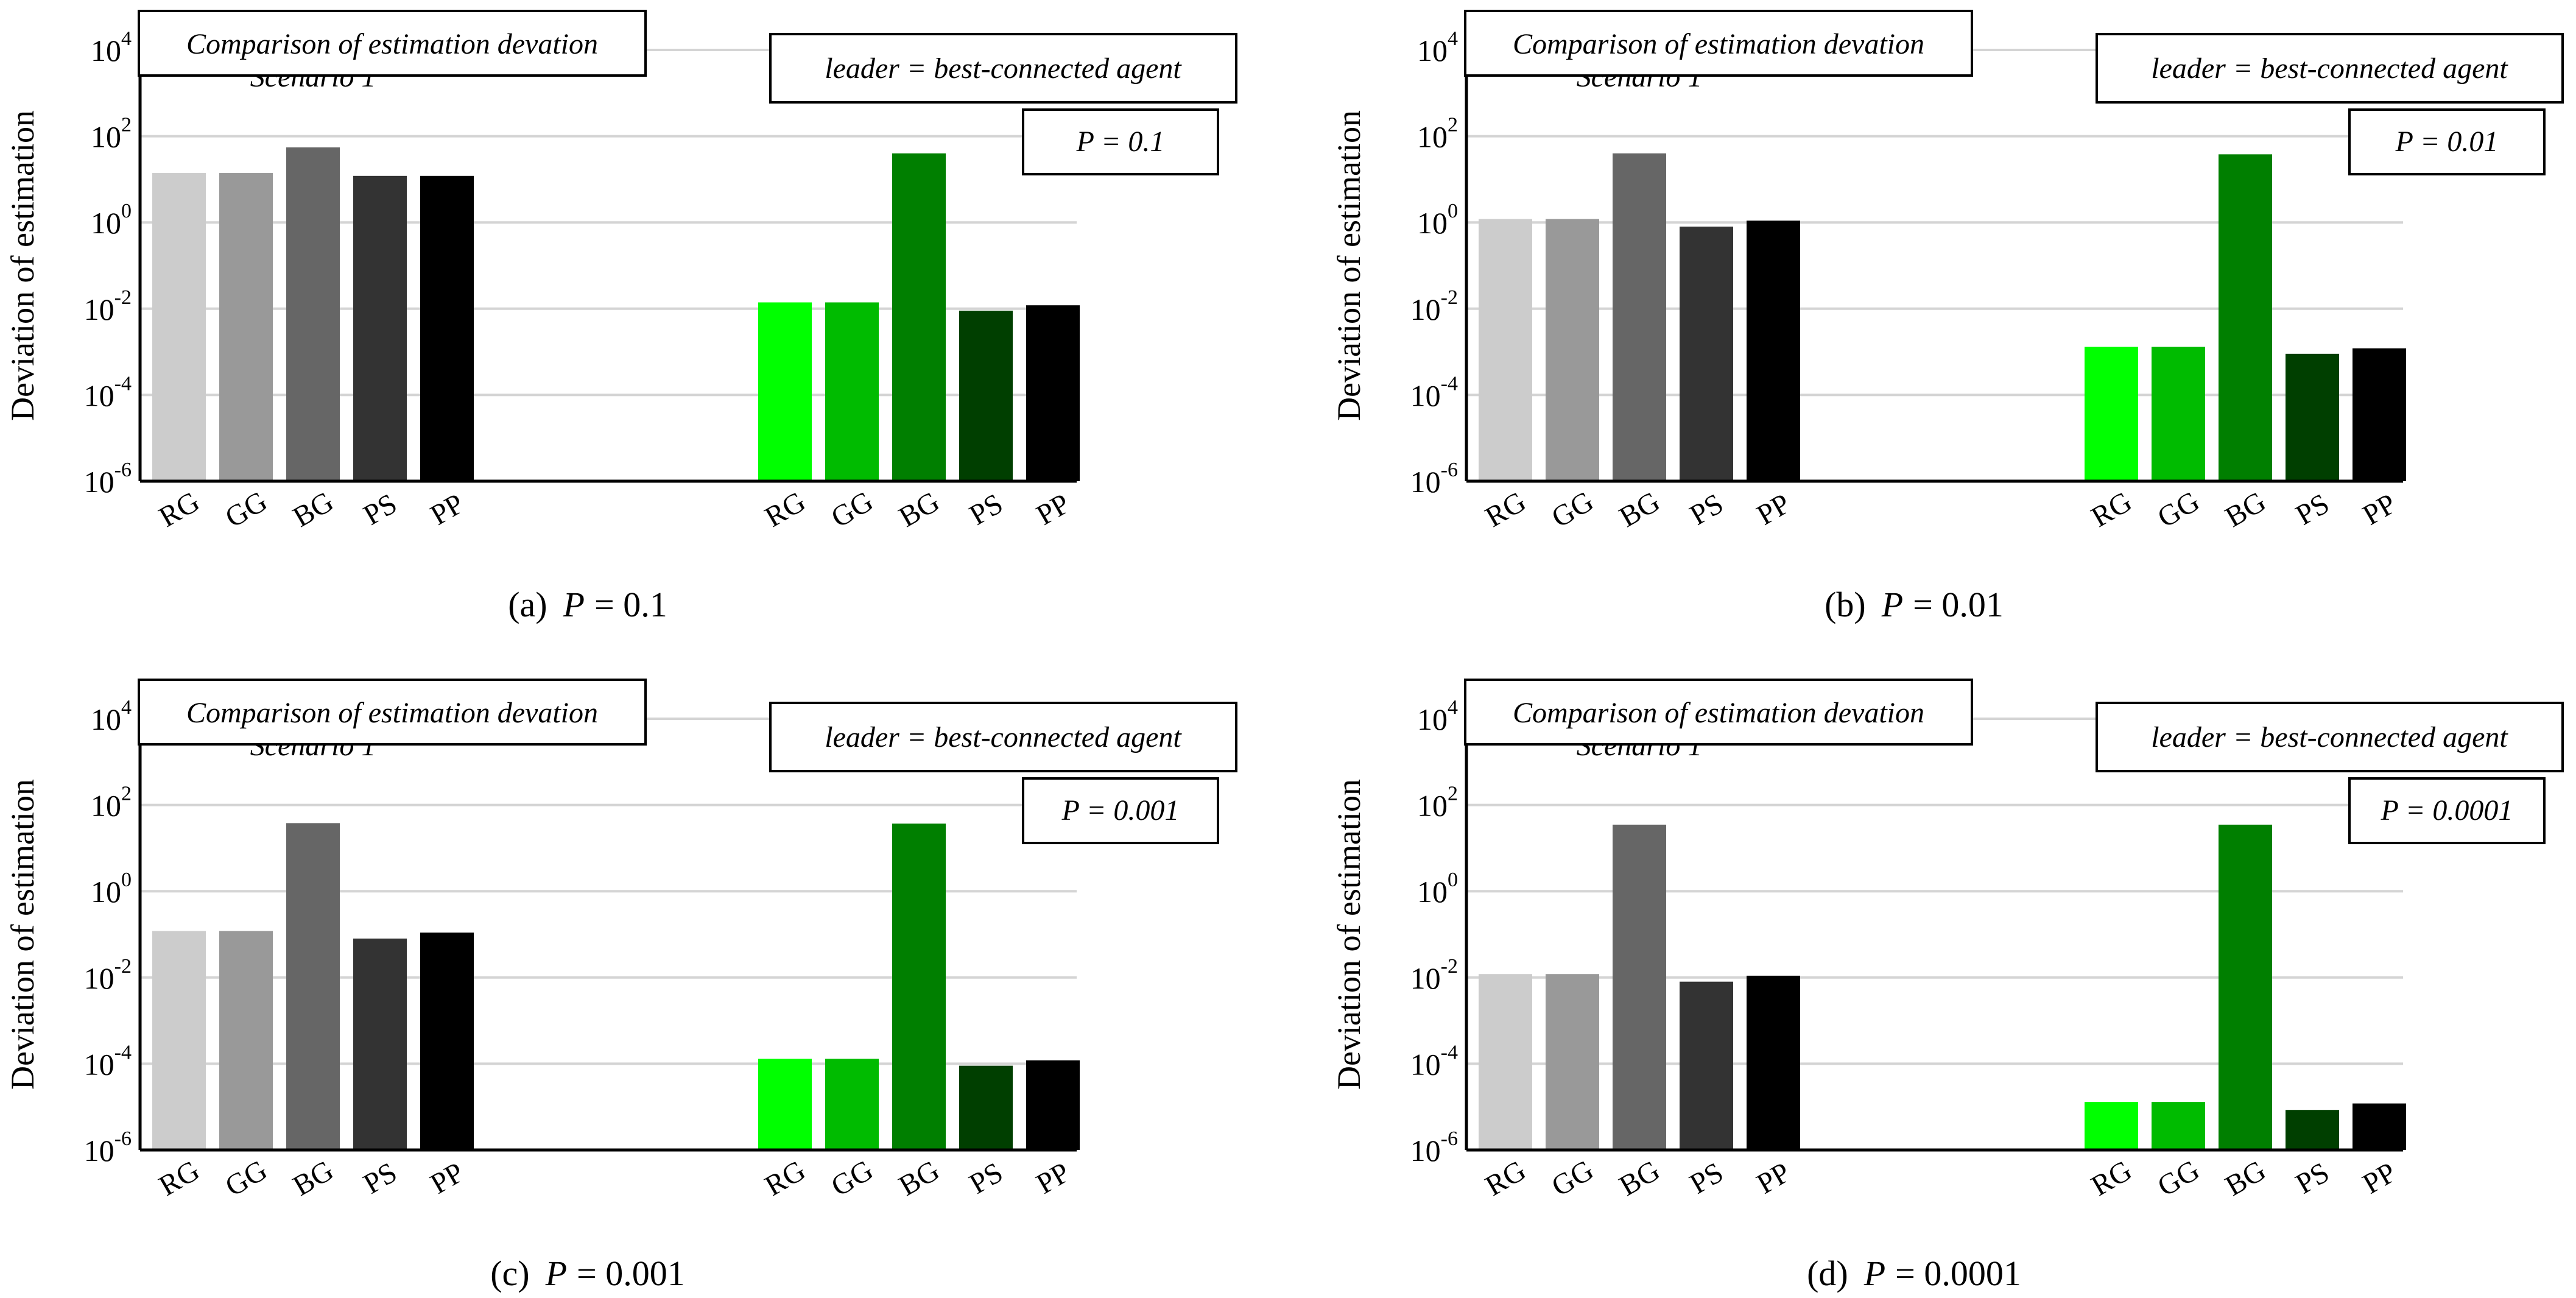 This screenshot has height=1298, width=2576. Describe the element at coordinates (1453, 38) in the screenshot. I see `y-tick-exponent: 4` at that location.